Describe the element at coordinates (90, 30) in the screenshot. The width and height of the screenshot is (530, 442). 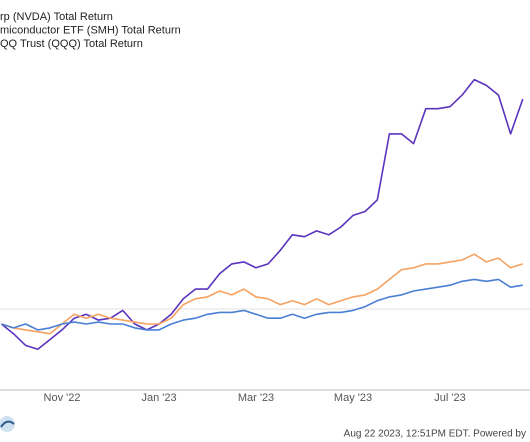
I see `legend-label: miconductor ETF (SMH) Total Return` at that location.